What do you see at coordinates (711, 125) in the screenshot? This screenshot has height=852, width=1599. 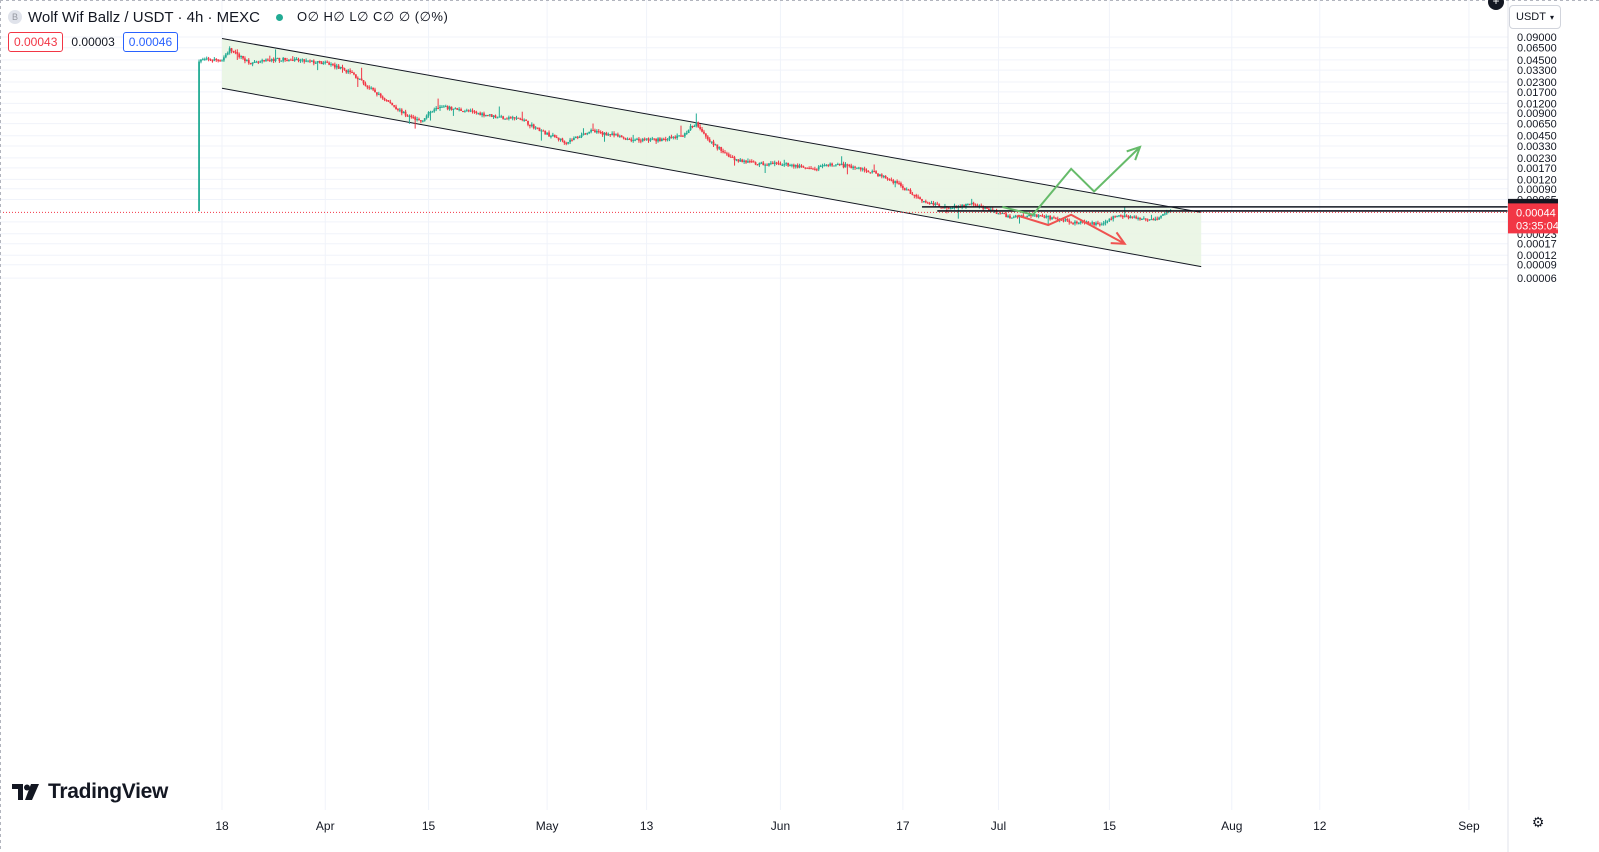 I see `channel-upper-line` at bounding box center [711, 125].